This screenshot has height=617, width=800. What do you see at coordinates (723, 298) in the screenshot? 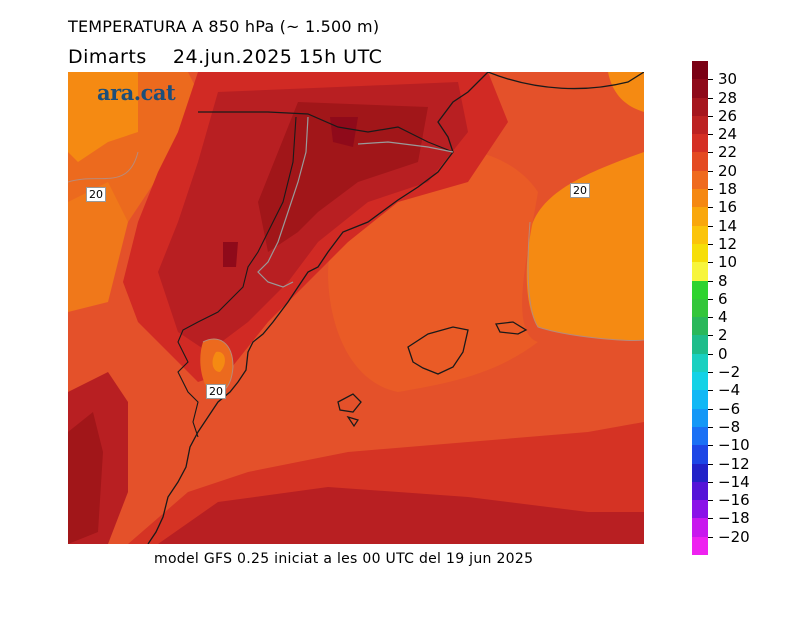
I see `legend-label: 6` at bounding box center [723, 298].